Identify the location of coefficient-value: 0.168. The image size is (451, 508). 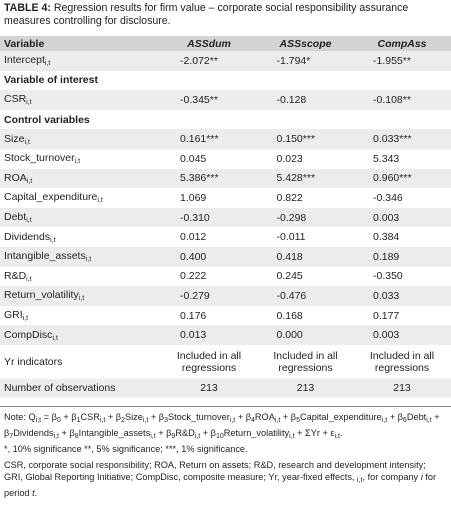
(289, 315).